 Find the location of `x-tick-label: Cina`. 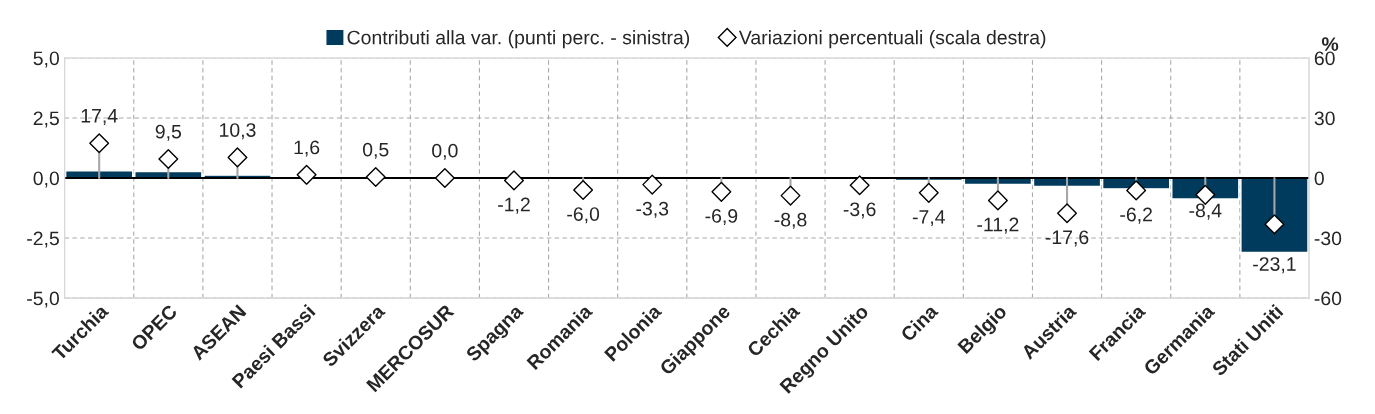

x-tick-label: Cina is located at coordinates (919, 322).